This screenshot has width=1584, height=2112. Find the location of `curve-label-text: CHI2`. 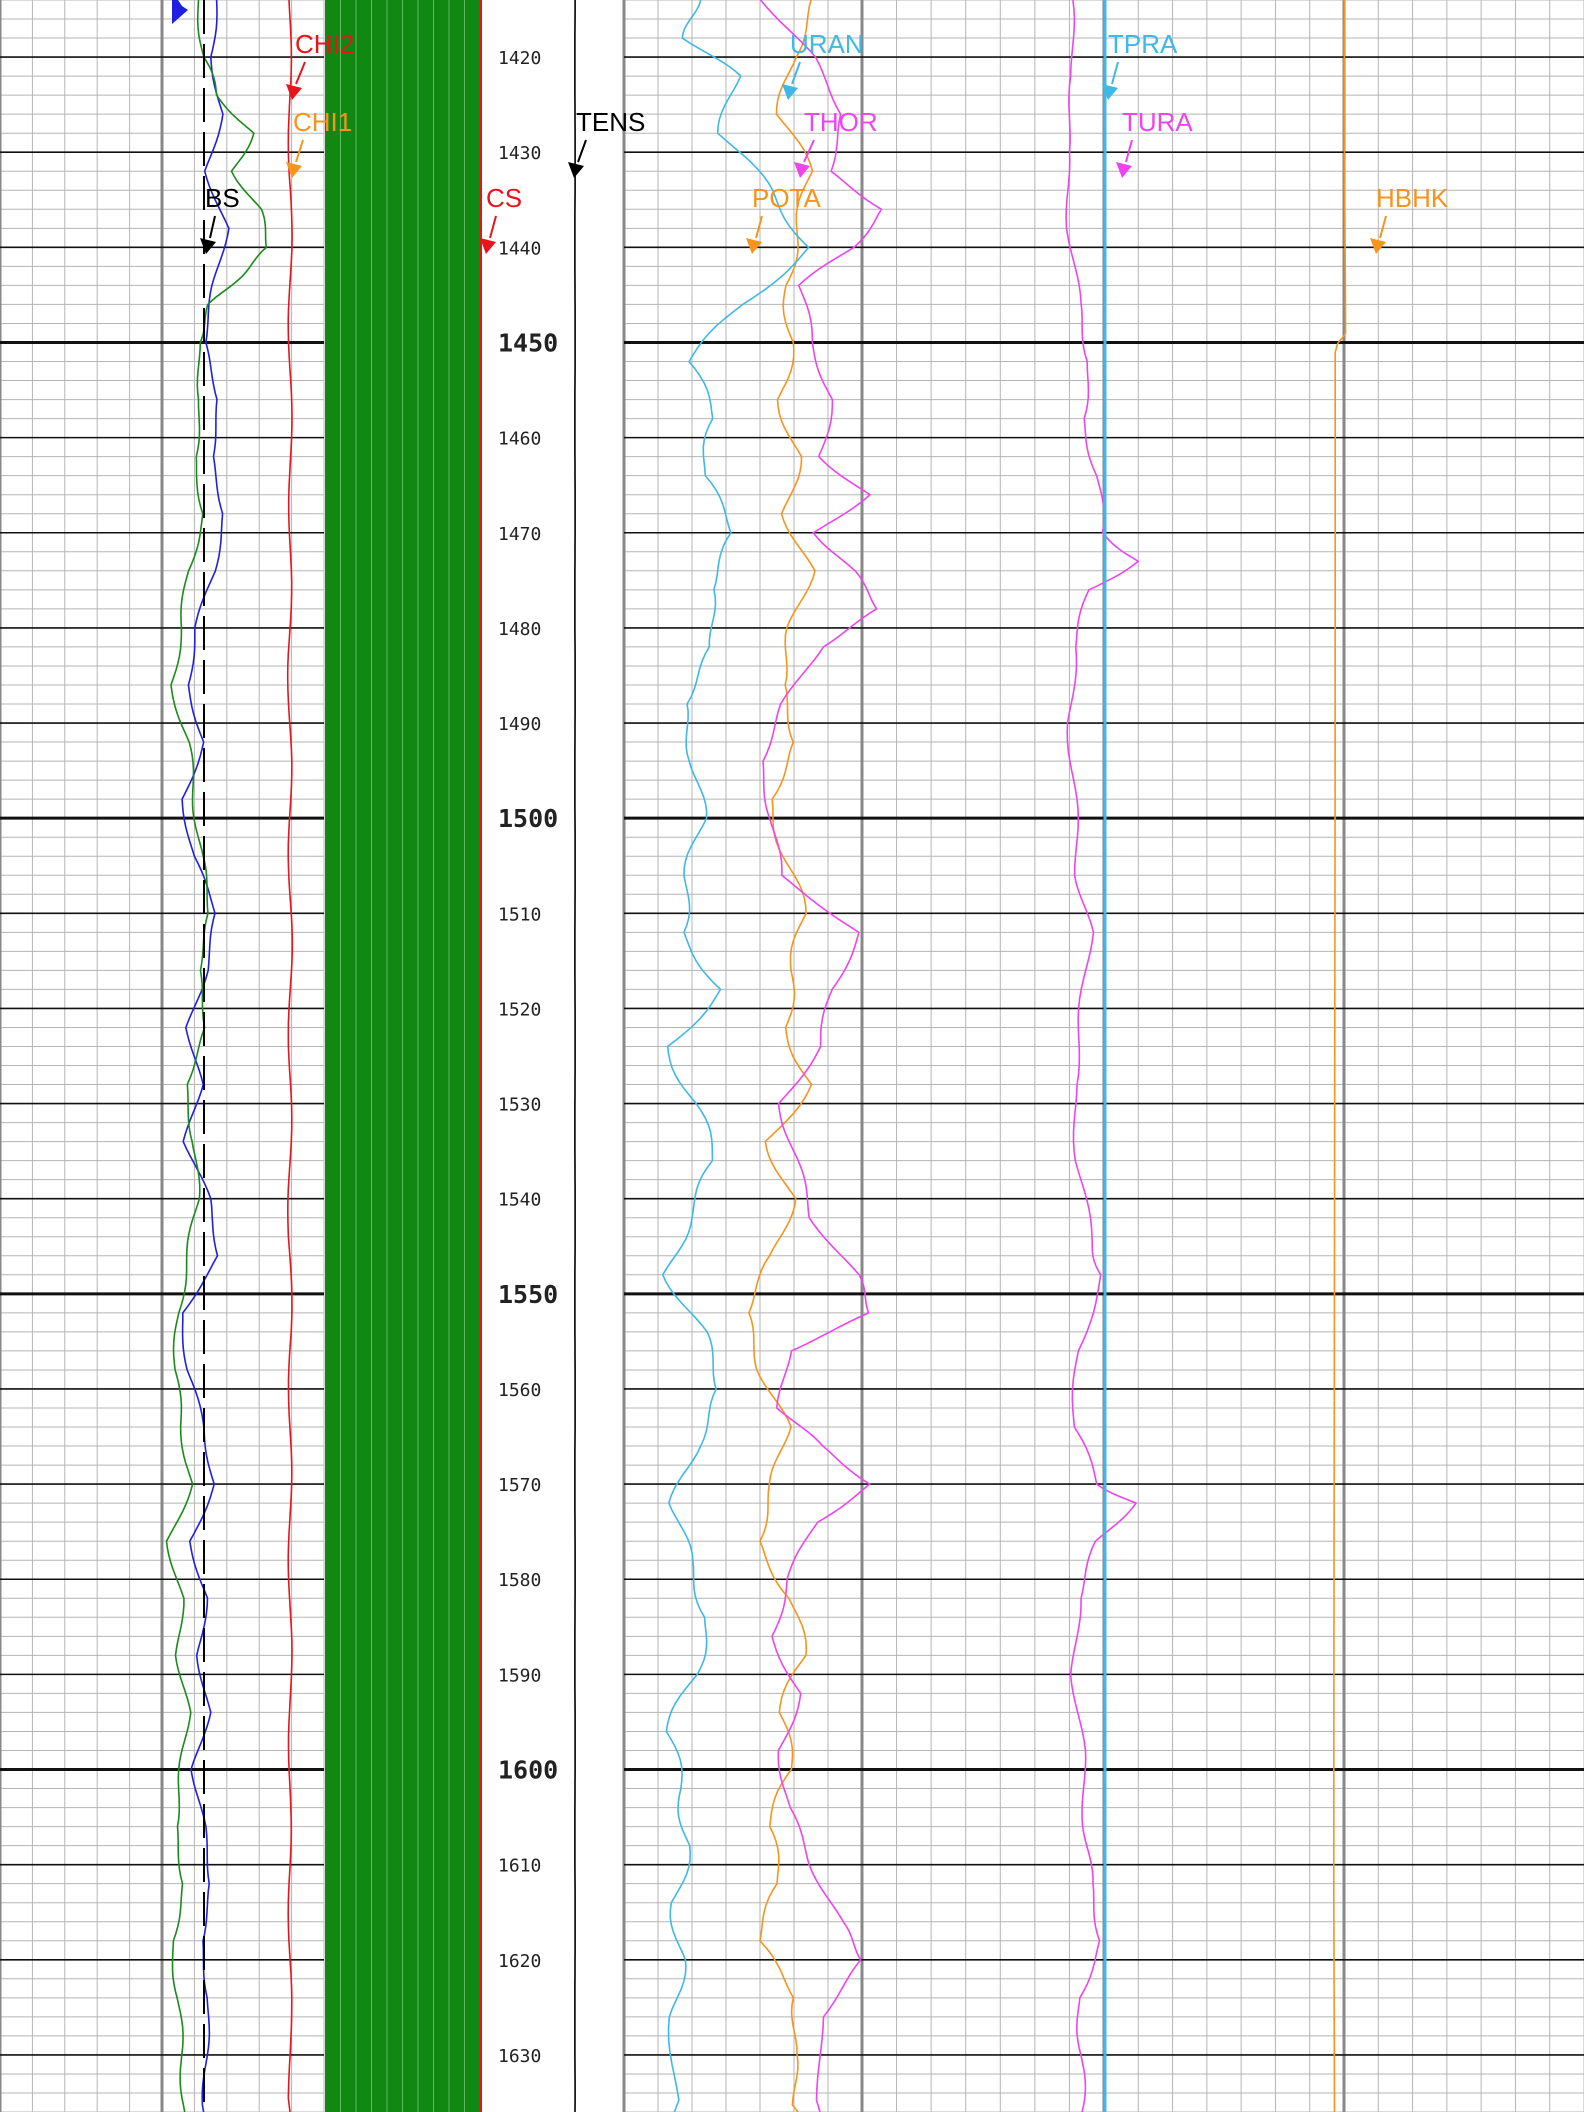

curve-label-text: CHI2 is located at coordinates (324, 44).